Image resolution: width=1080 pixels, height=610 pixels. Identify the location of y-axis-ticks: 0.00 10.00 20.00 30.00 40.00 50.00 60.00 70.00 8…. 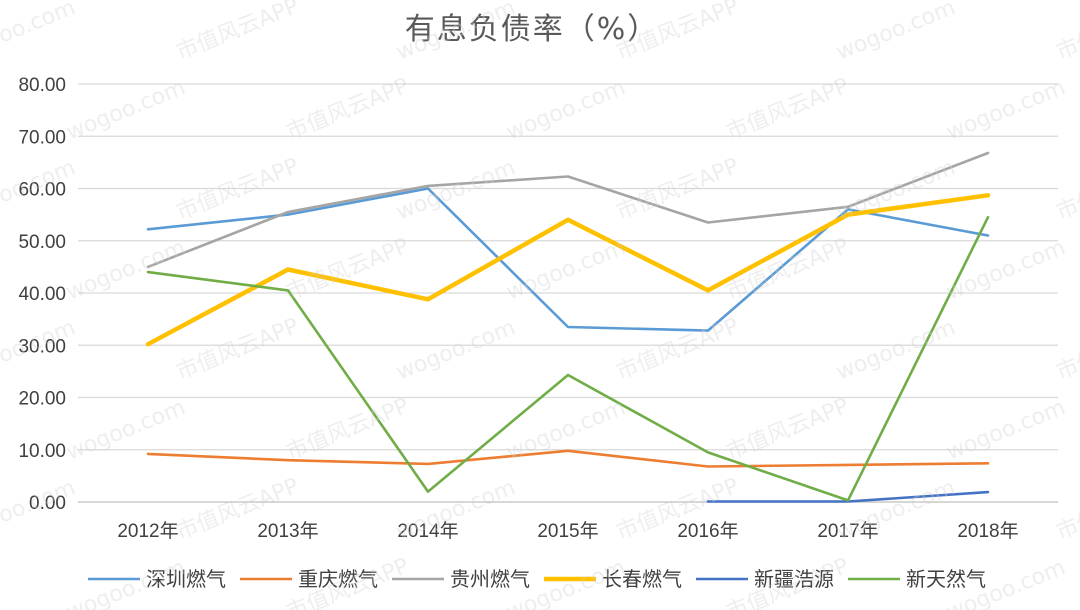
(42, 294).